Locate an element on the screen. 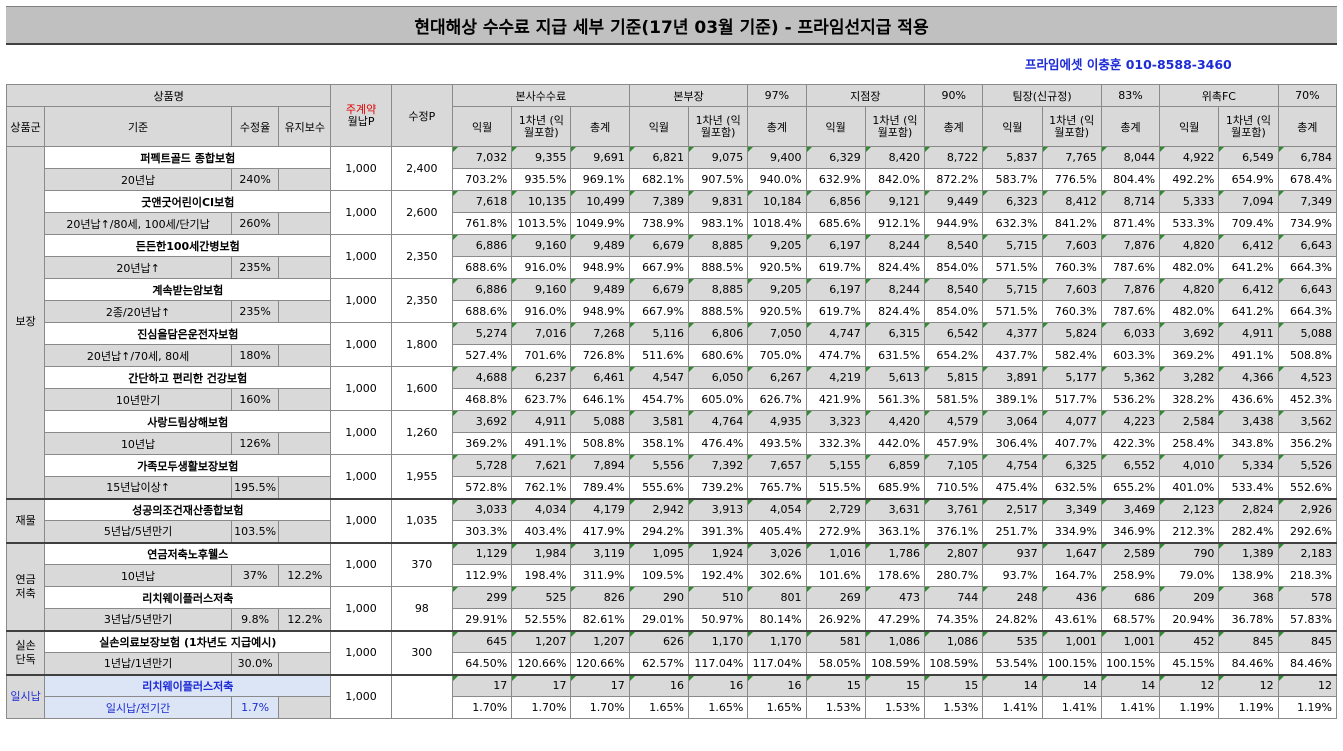  commission-amount: 3,761 is located at coordinates (954, 509).